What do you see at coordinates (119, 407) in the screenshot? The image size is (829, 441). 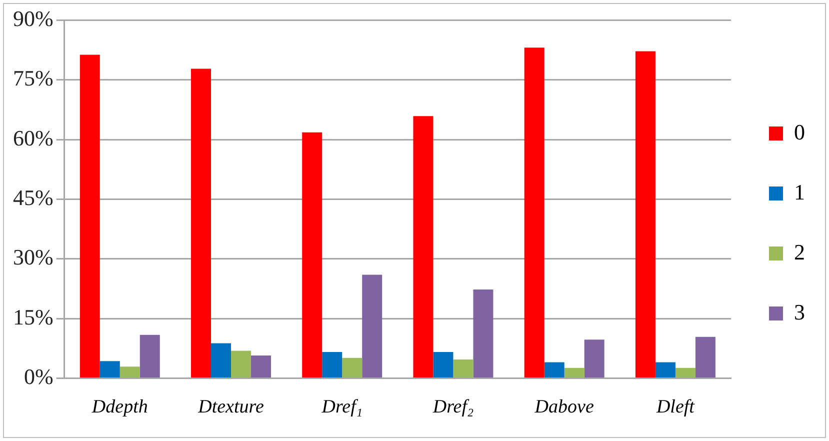 I see `x-tick-label: Ddepth` at bounding box center [119, 407].